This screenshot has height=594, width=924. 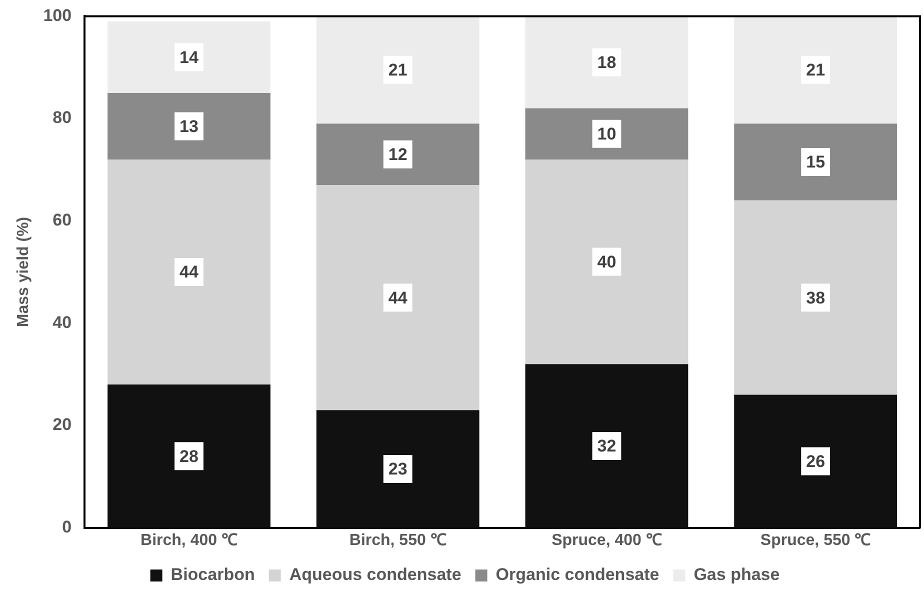 I want to click on data-label: 32, so click(x=606, y=446).